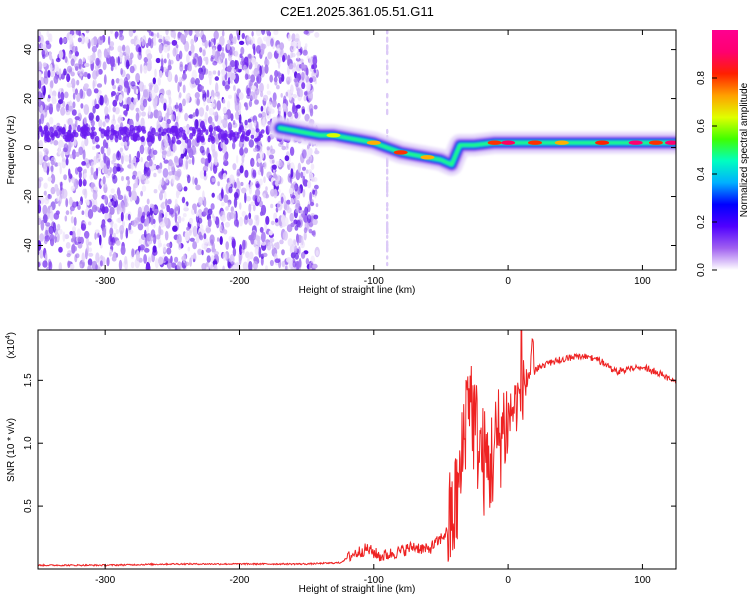 The height and width of the screenshot is (600, 750). Describe the element at coordinates (357, 290) in the screenshot. I see `spectrogram-x-axis-label: Height of straight line (km)` at that location.